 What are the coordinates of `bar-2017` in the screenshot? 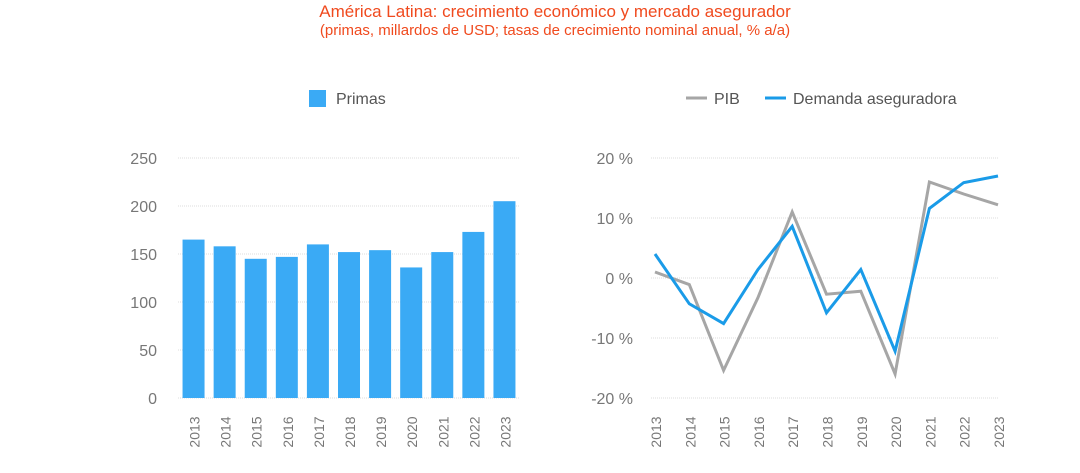 It's located at (317, 321).